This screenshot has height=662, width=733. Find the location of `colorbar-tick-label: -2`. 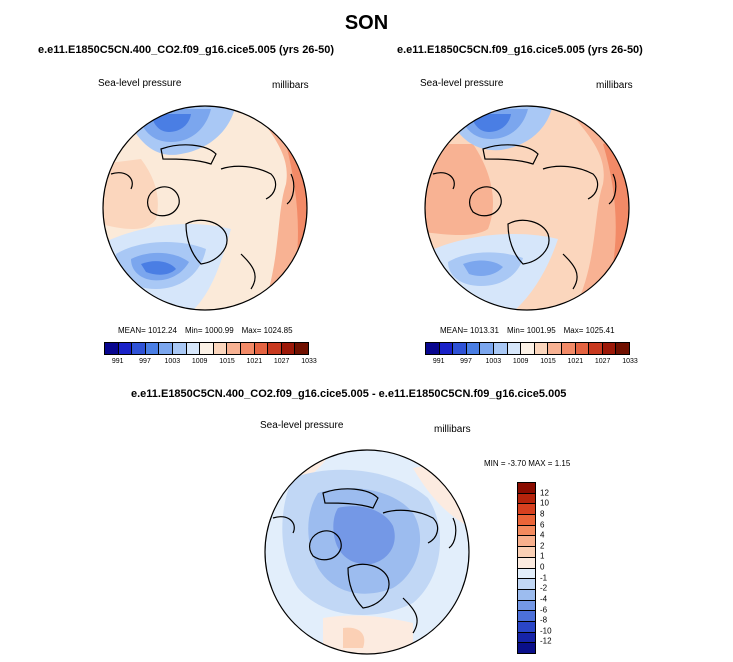

colorbar-tick-label: -2 is located at coordinates (544, 588).